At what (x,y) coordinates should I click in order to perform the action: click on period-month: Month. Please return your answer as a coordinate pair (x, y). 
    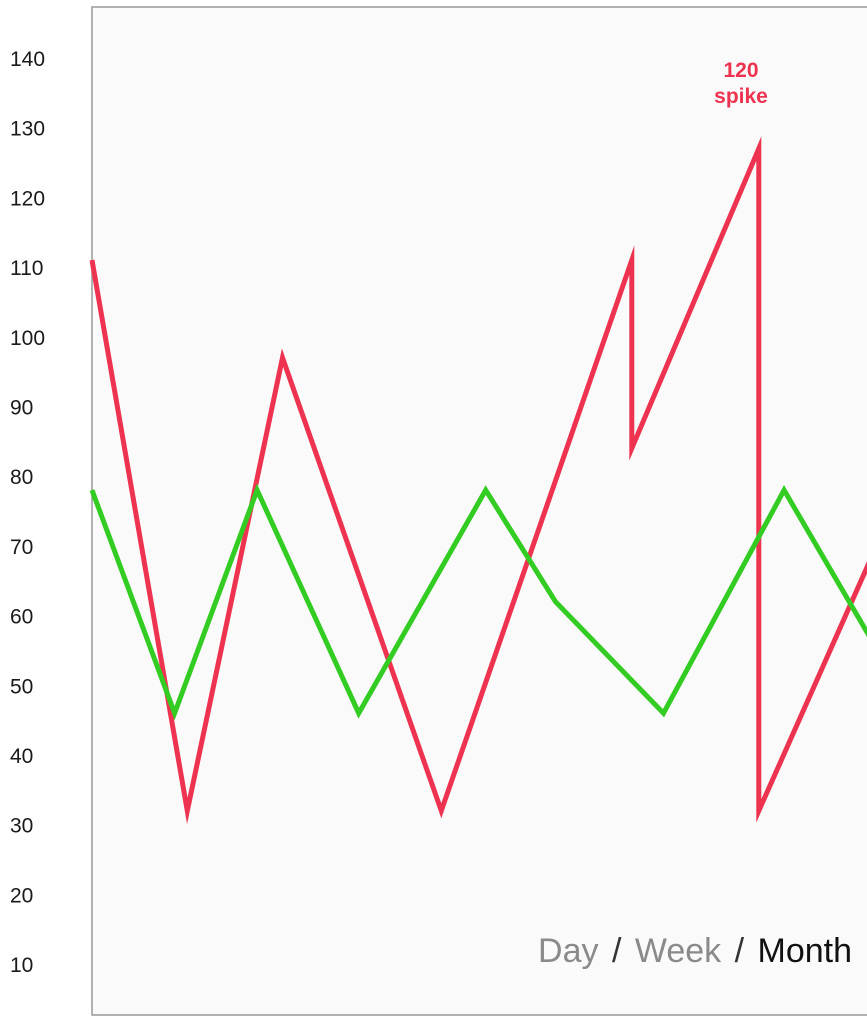
    Looking at the image, I should click on (805, 951).